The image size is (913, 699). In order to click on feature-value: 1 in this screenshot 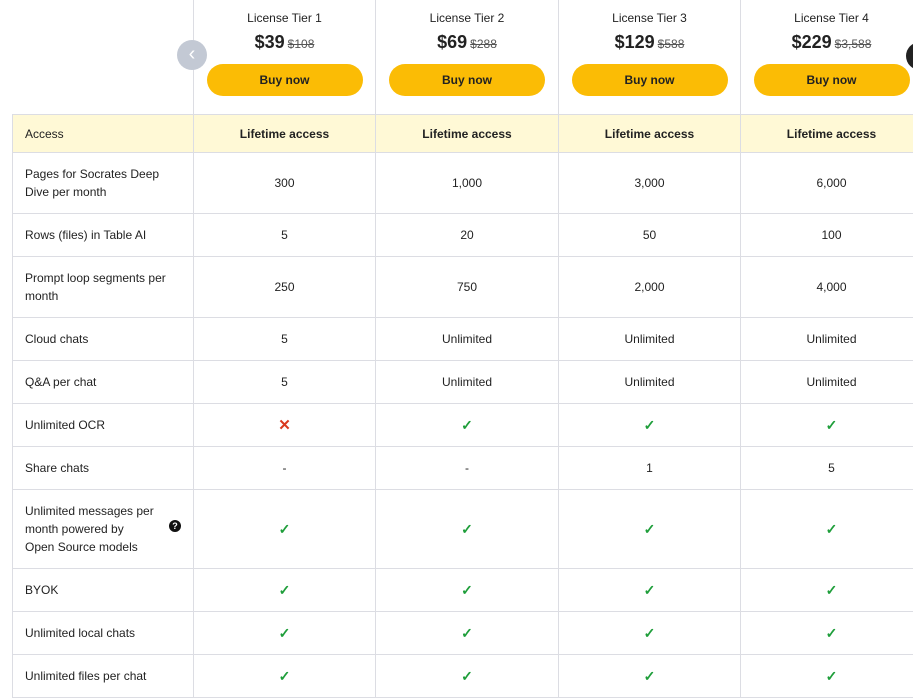, I will do `click(649, 468)`.